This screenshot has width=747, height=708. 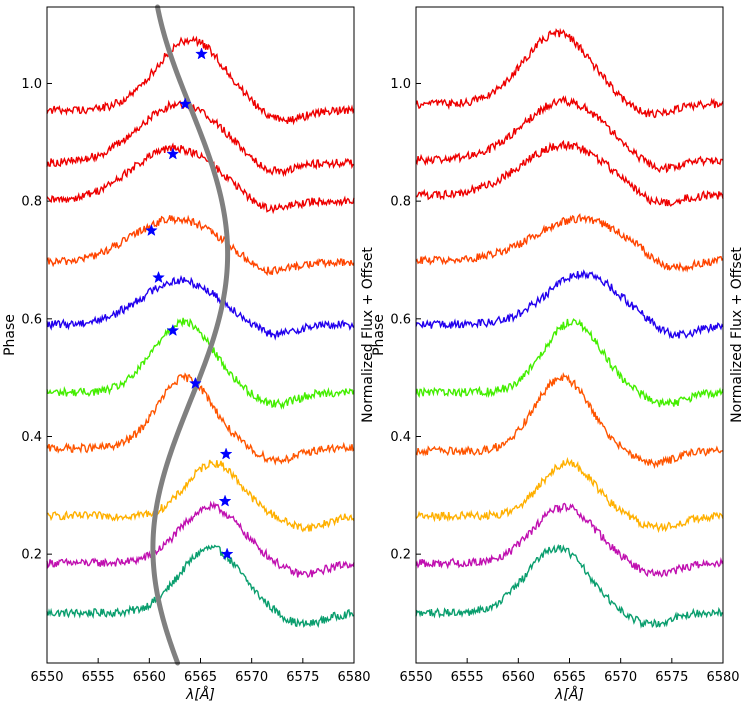 I want to click on left-y-axis-label: Phase, so click(x=10, y=335).